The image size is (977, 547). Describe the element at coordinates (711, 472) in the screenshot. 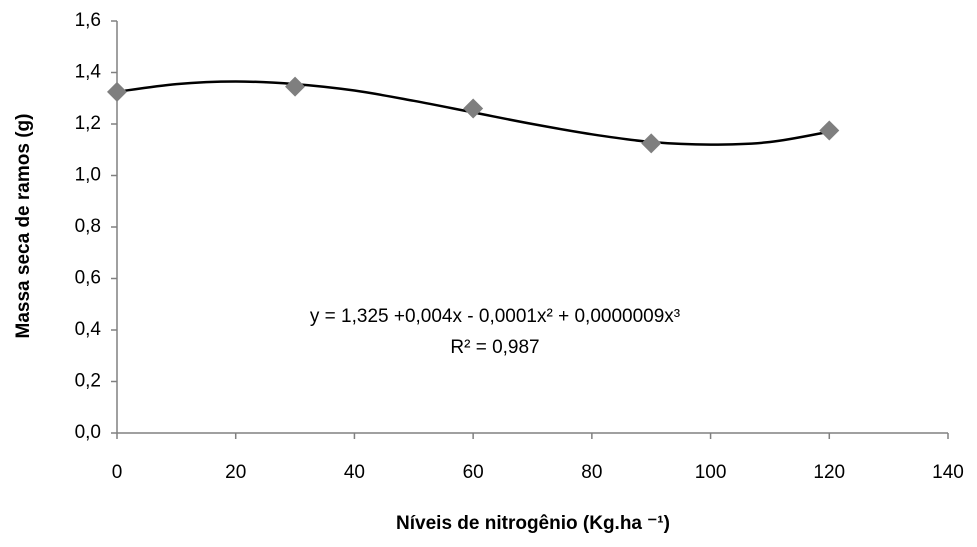

I see `x-tick-label: 100` at that location.